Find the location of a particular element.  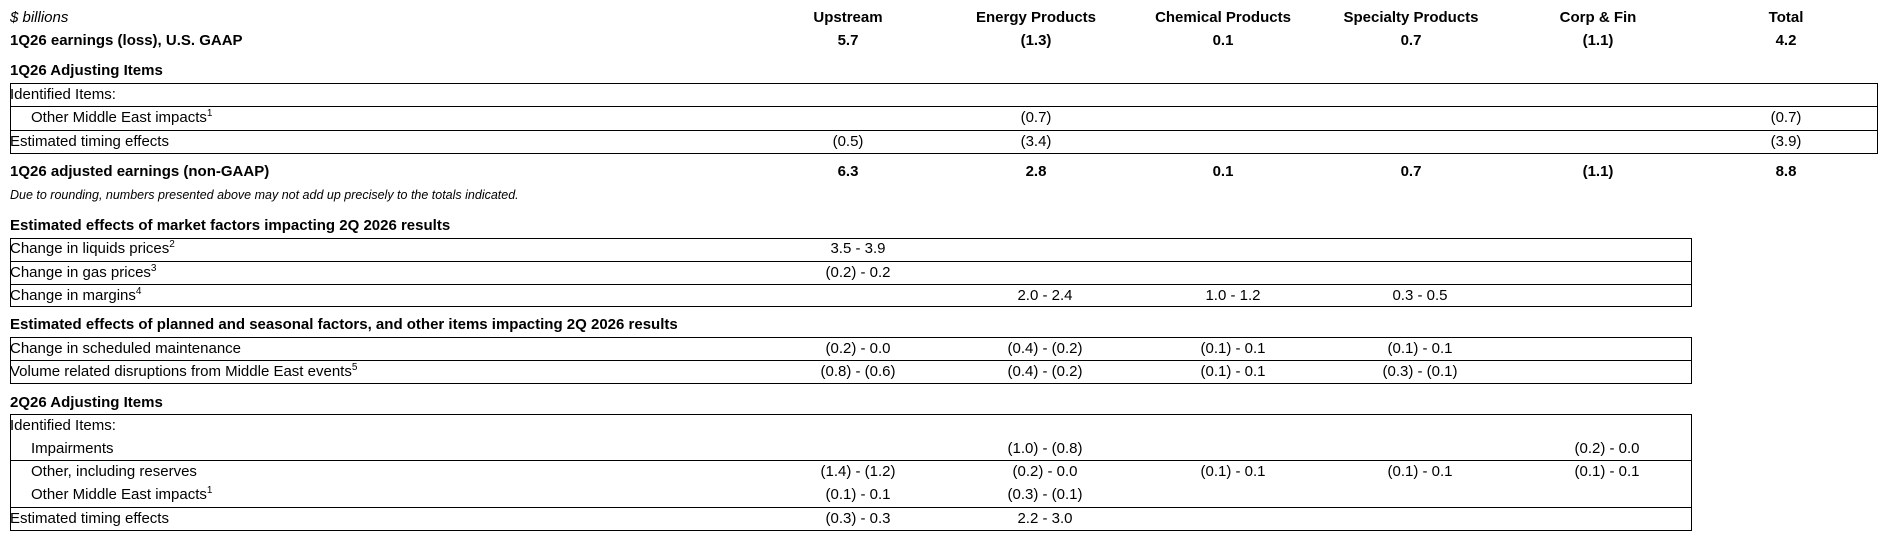

value-upstream: (0.5) is located at coordinates (848, 141).